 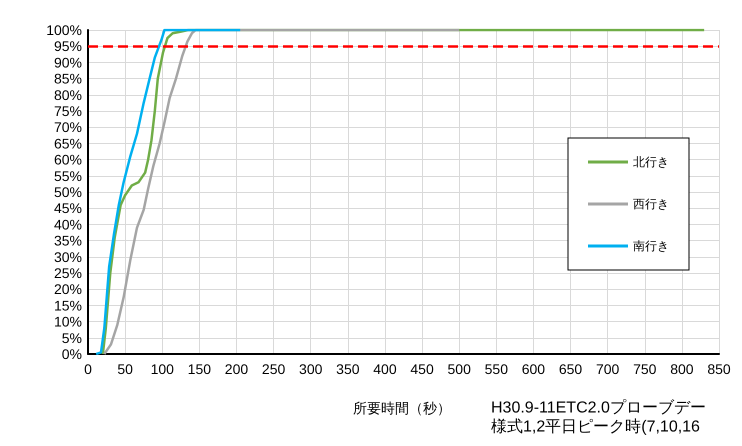 What do you see at coordinates (274, 369) in the screenshot?
I see `x-tick-label: 250` at bounding box center [274, 369].